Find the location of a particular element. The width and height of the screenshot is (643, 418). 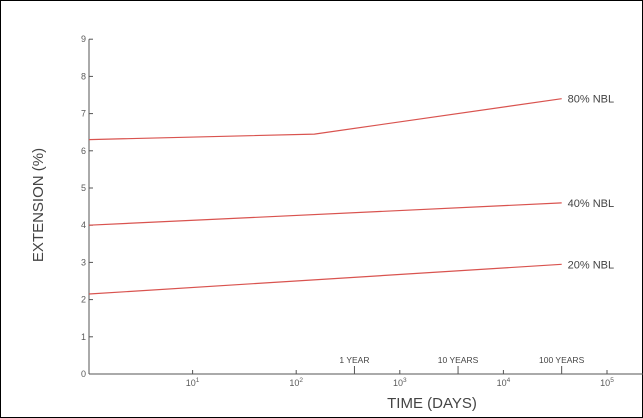

y-tick-label: 2 is located at coordinates (83, 300).